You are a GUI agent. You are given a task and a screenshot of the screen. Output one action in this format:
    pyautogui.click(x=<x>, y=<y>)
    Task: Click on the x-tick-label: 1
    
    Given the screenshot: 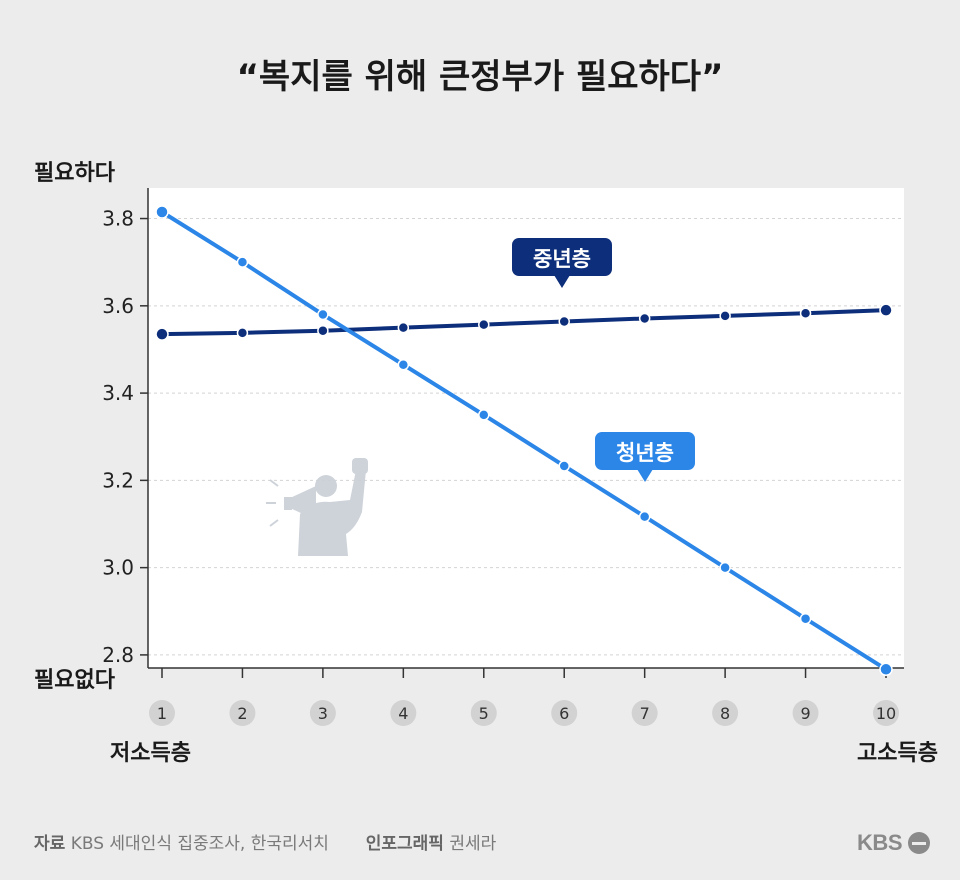 What is the action you would take?
    pyautogui.click(x=162, y=713)
    